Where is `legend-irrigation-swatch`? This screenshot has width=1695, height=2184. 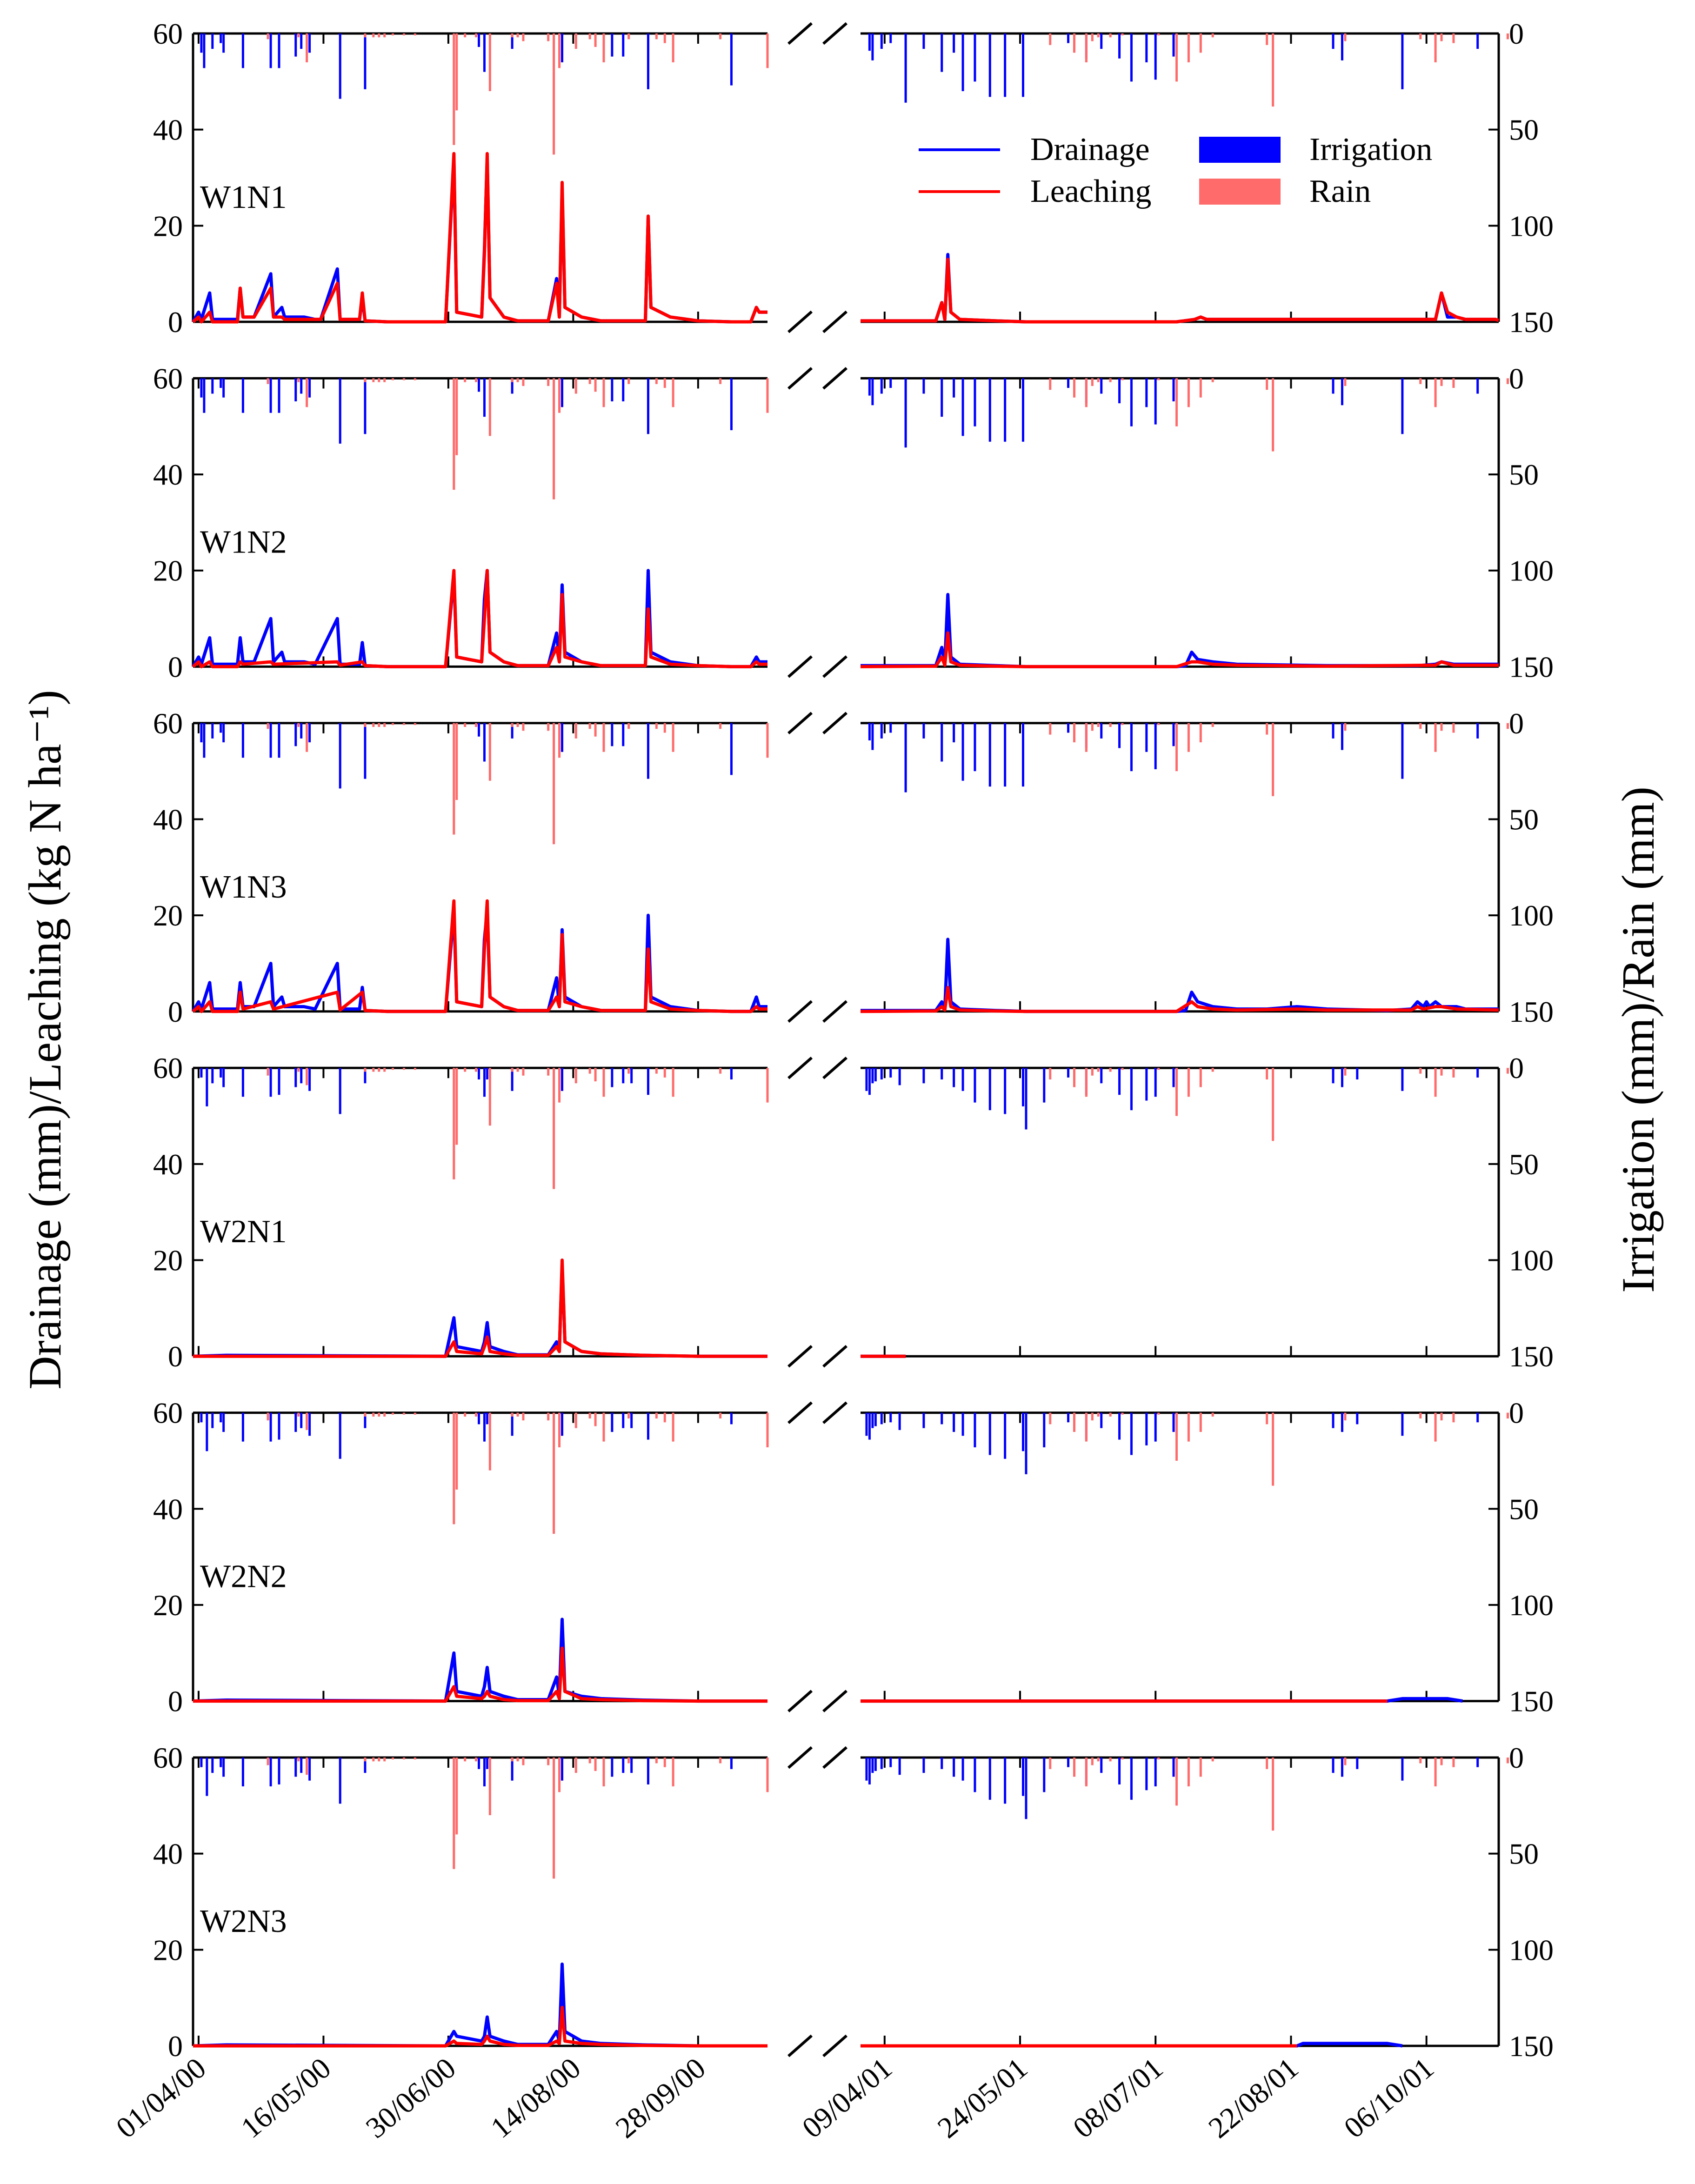 legend-irrigation-swatch is located at coordinates (1240, 150).